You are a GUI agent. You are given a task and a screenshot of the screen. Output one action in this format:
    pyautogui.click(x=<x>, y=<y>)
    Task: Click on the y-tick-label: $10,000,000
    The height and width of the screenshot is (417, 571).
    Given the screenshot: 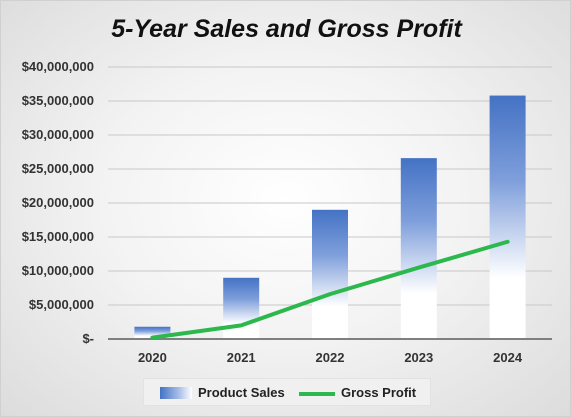 What is the action you would take?
    pyautogui.click(x=58, y=270)
    